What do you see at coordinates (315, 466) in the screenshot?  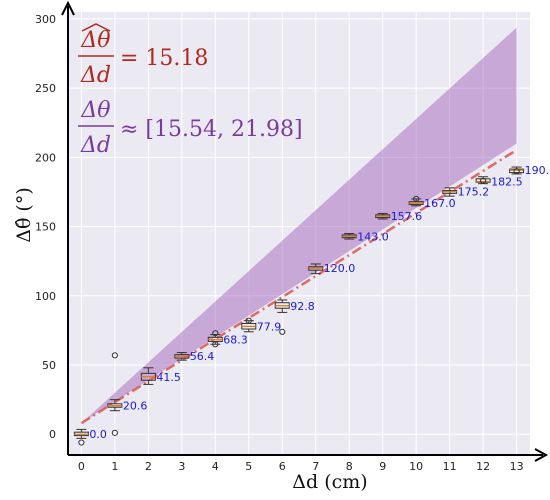 I see `x-tick-label: 7` at bounding box center [315, 466].